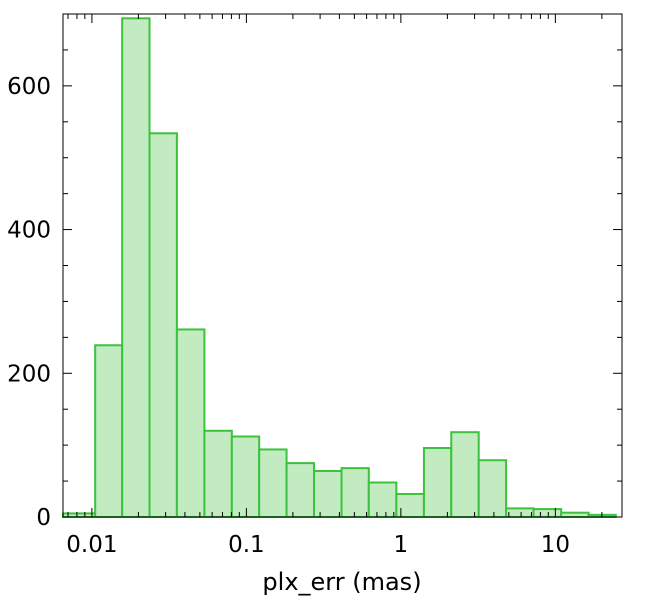 The width and height of the screenshot is (650, 600). What do you see at coordinates (91, 545) in the screenshot?
I see `x-tick-label: 0.01` at bounding box center [91, 545].